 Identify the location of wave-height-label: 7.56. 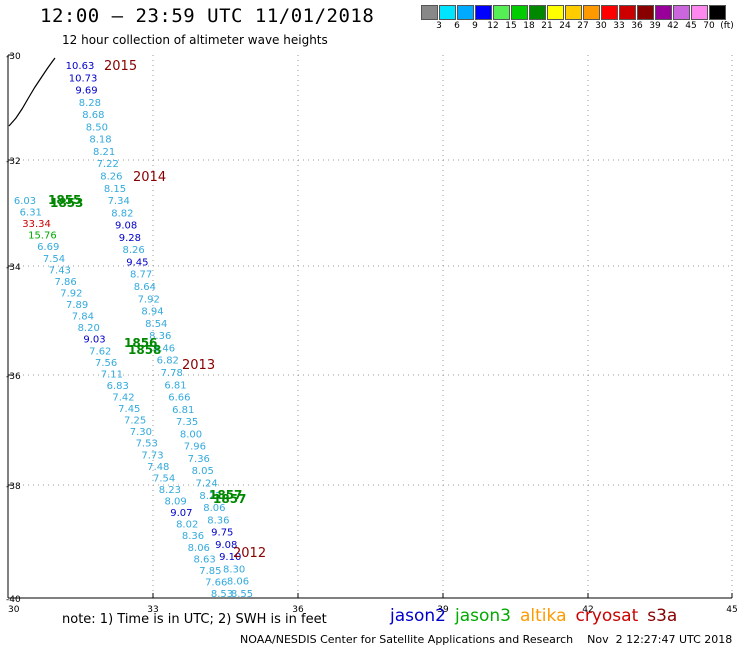
(106, 363).